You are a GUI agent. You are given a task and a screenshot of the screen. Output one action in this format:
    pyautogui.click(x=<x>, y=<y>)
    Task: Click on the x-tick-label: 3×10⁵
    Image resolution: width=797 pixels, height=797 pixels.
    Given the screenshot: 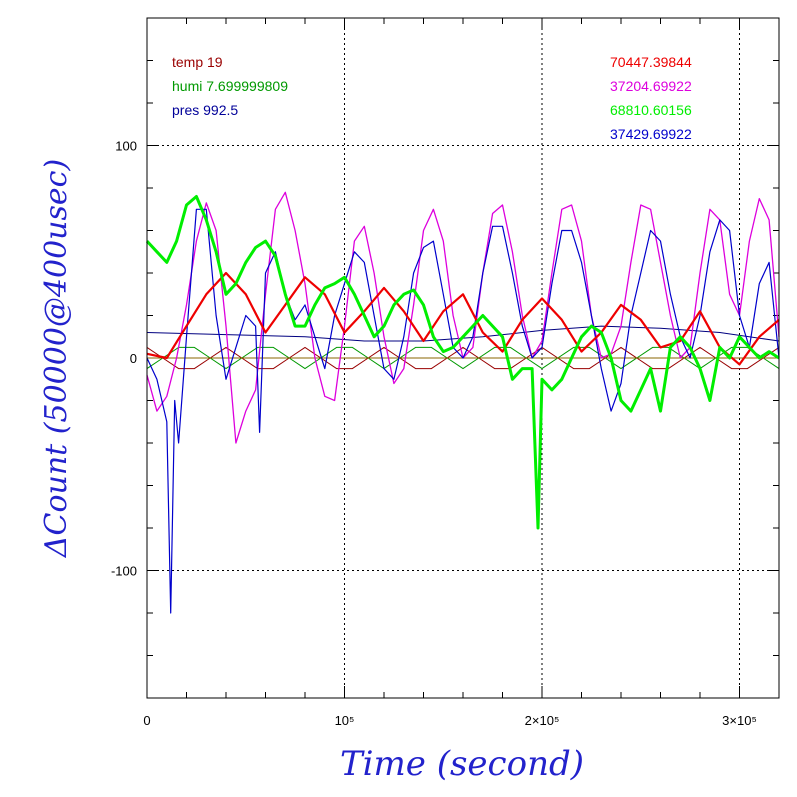 What is the action you would take?
    pyautogui.click(x=739, y=720)
    